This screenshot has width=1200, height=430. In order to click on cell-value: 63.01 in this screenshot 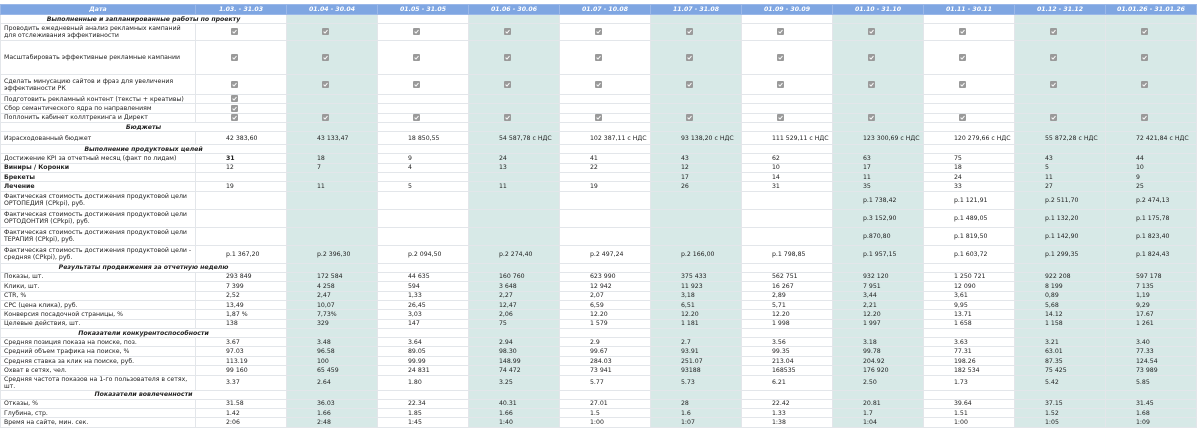, I will do `click(1060, 351)`.